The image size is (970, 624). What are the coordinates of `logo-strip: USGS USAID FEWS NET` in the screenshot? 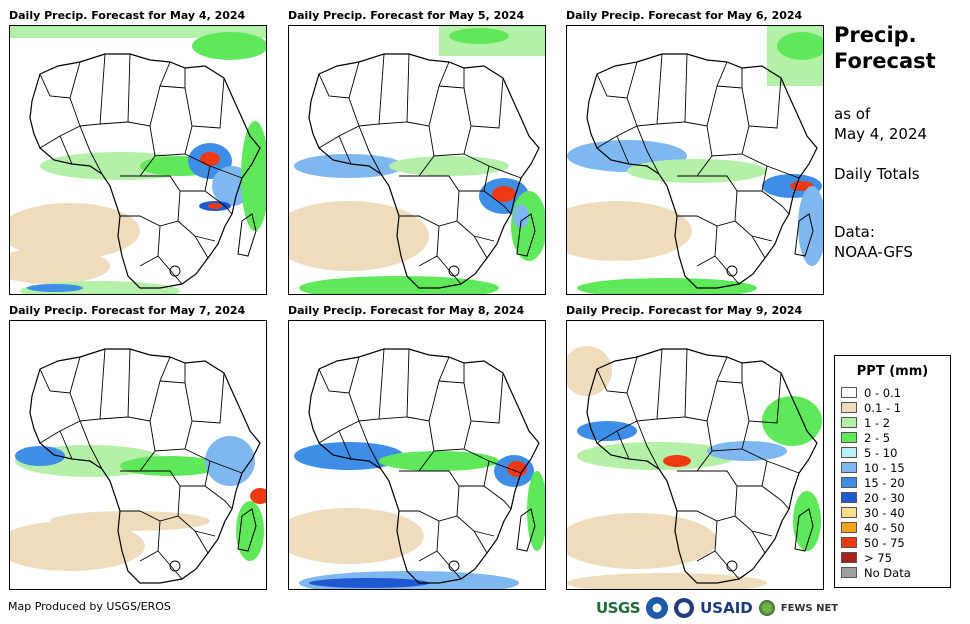 It's located at (717, 608).